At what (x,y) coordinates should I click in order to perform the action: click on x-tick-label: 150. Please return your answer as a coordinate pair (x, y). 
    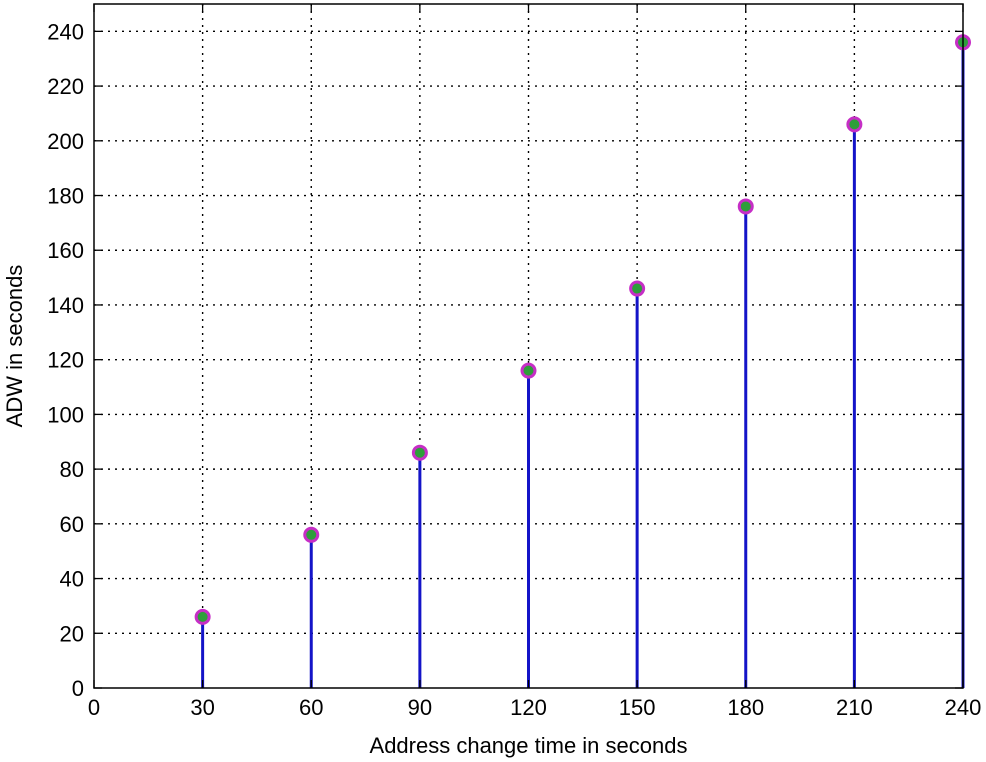
    Looking at the image, I should click on (637, 707).